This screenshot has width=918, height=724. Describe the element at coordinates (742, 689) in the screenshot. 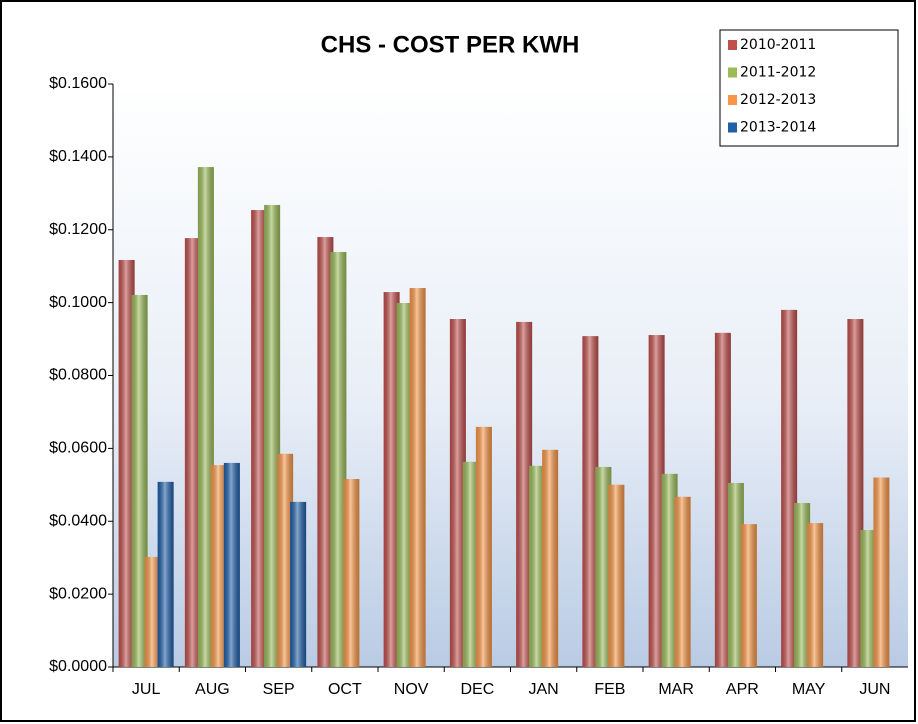

I see `x-tick-label: APR` at that location.